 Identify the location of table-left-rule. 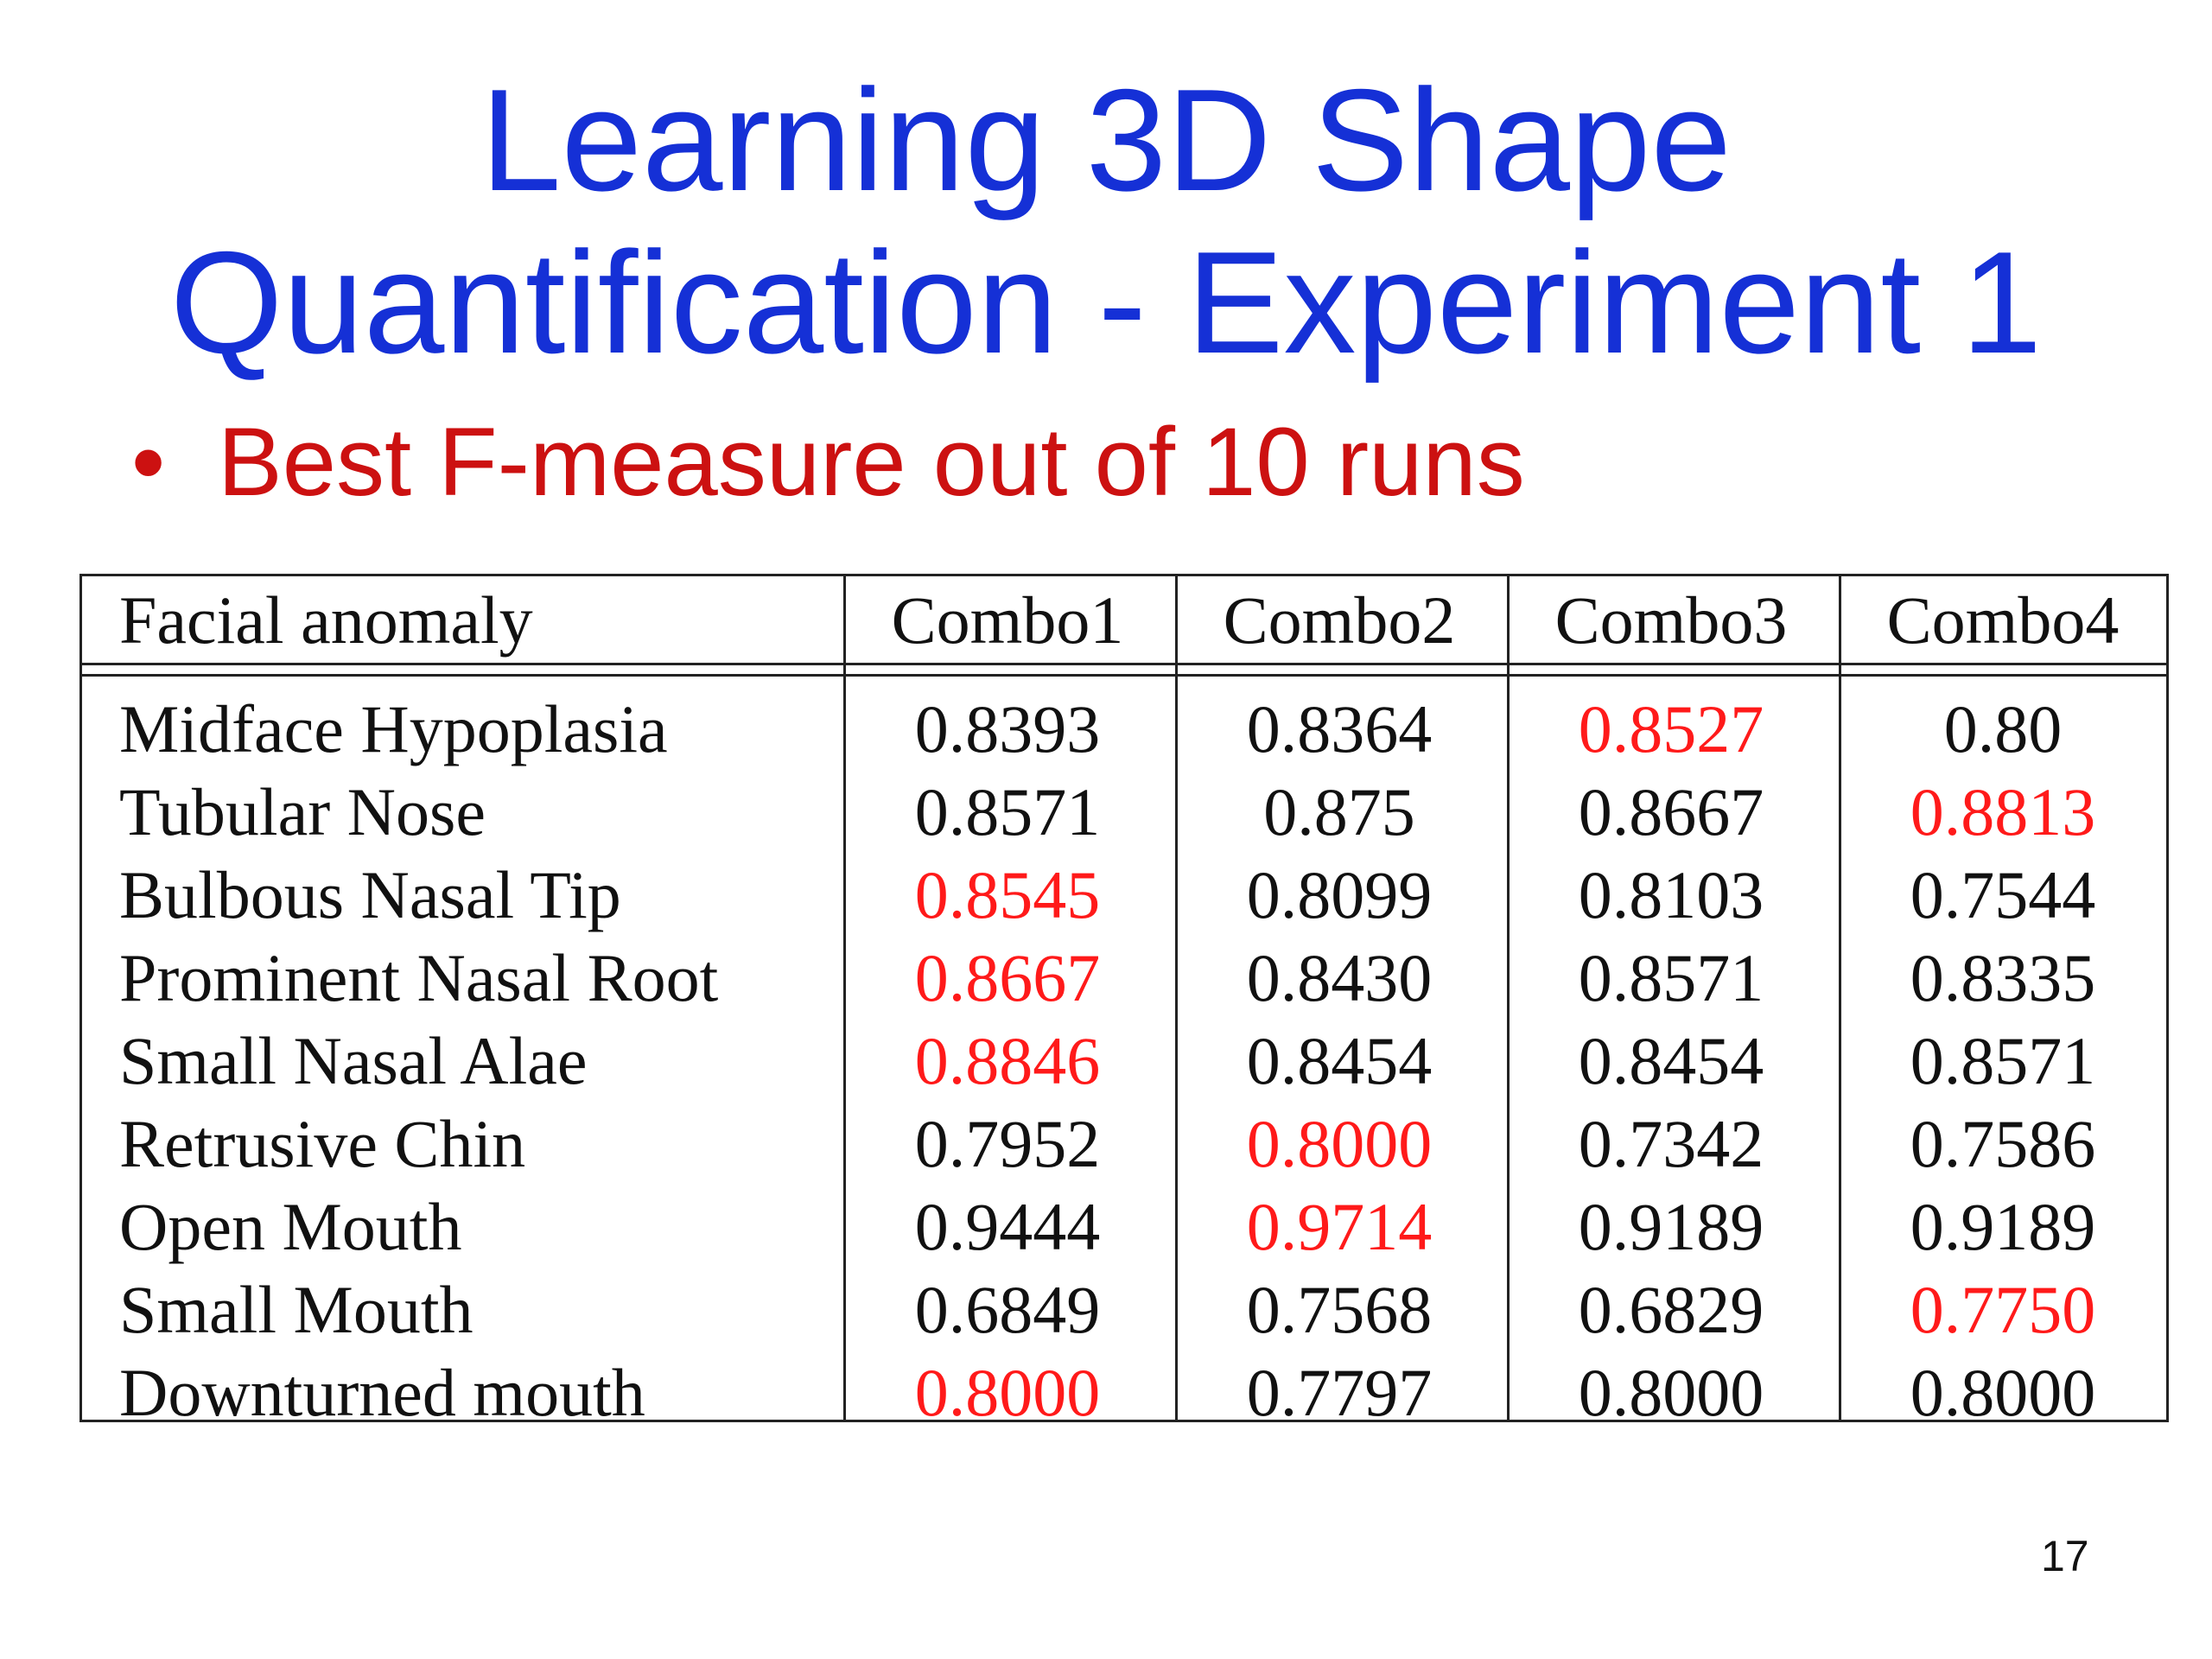
(80, 998).